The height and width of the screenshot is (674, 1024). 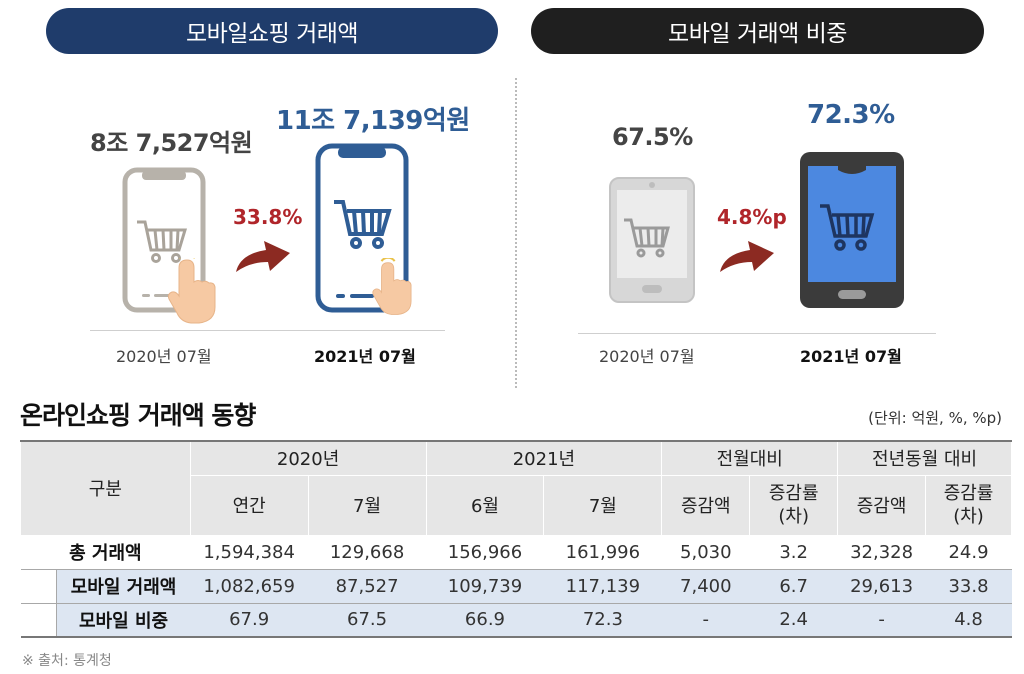 I want to click on right-baseline, so click(x=757, y=333).